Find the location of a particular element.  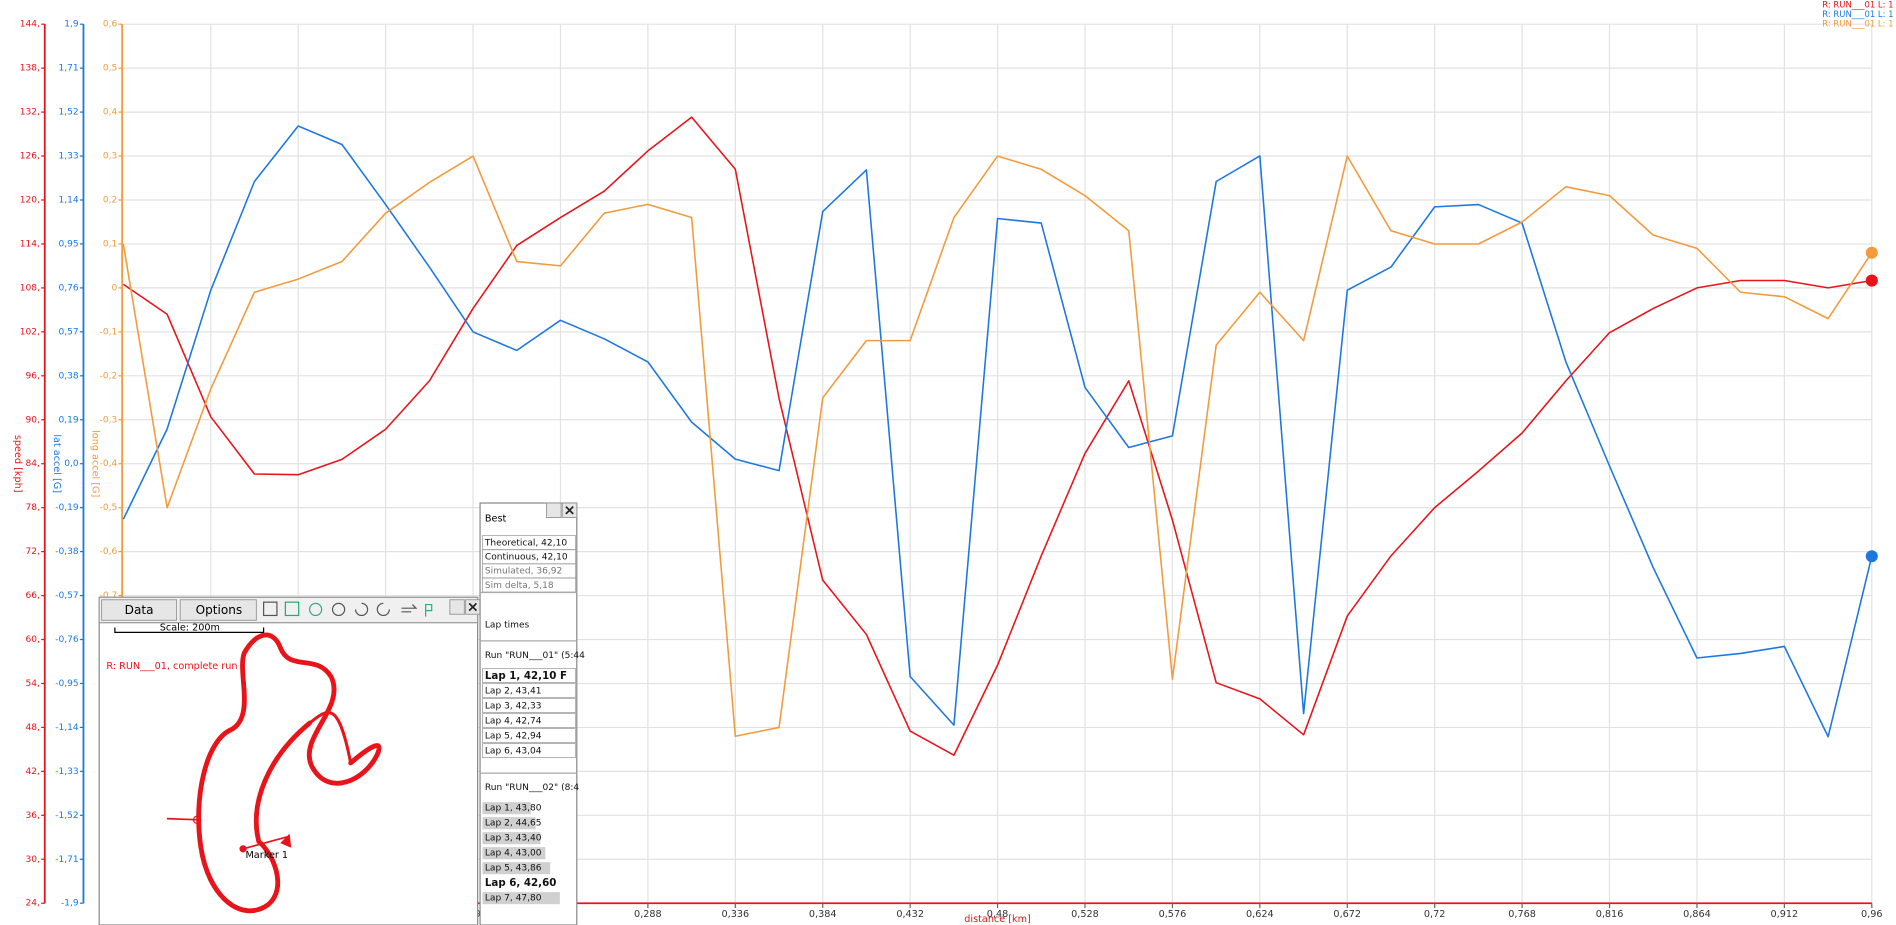

pin-icon is located at coordinates (429, 610).